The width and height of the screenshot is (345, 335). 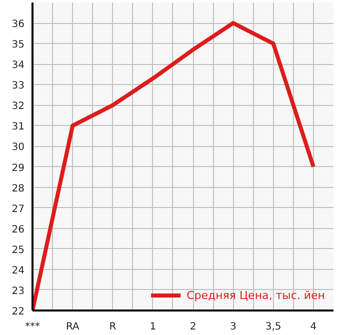 What do you see at coordinates (18, 250) in the screenshot?
I see `y-tick-label: 25` at bounding box center [18, 250].